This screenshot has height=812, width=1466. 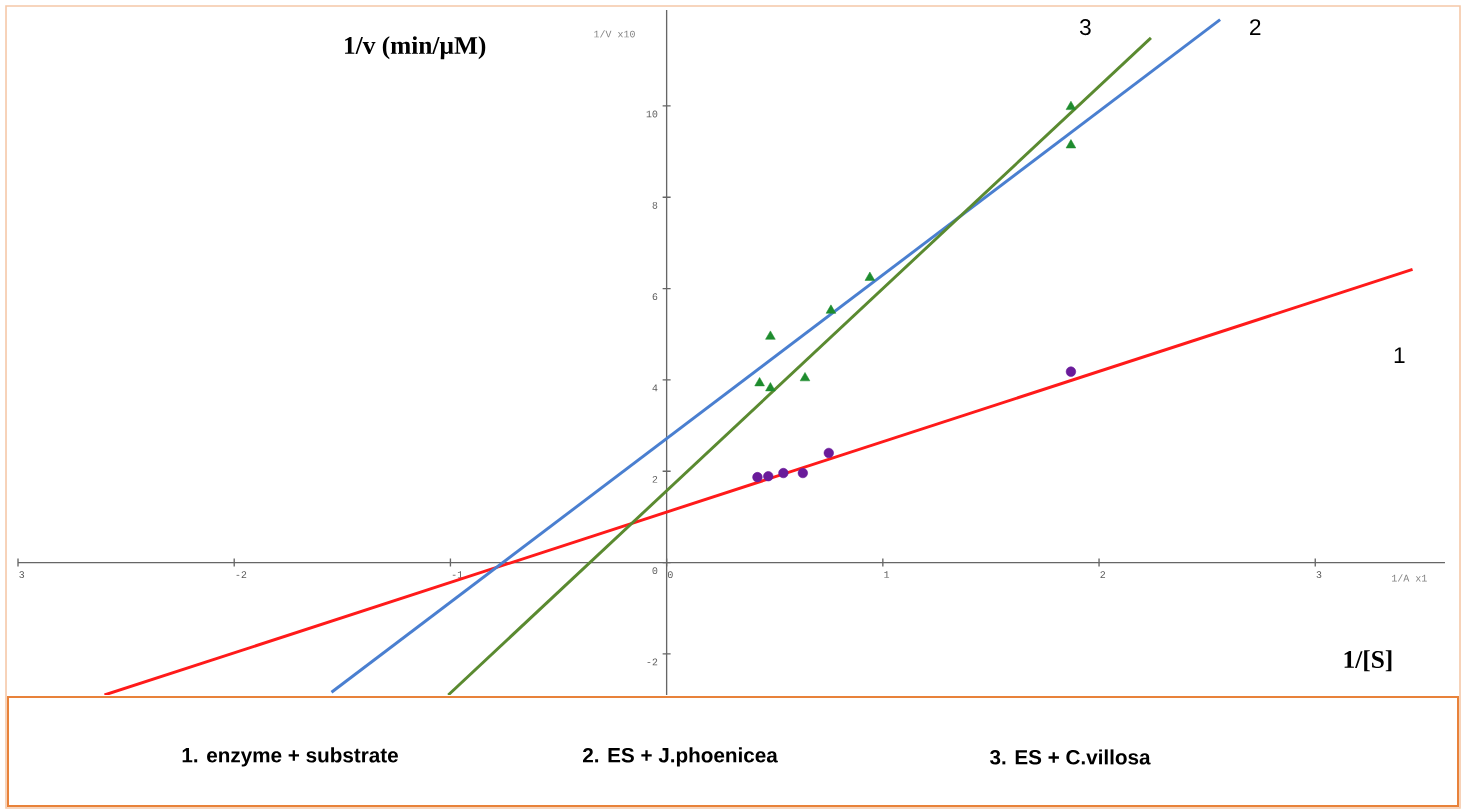 What do you see at coordinates (652, 662) in the screenshot?
I see `y-tick-label: -2` at bounding box center [652, 662].